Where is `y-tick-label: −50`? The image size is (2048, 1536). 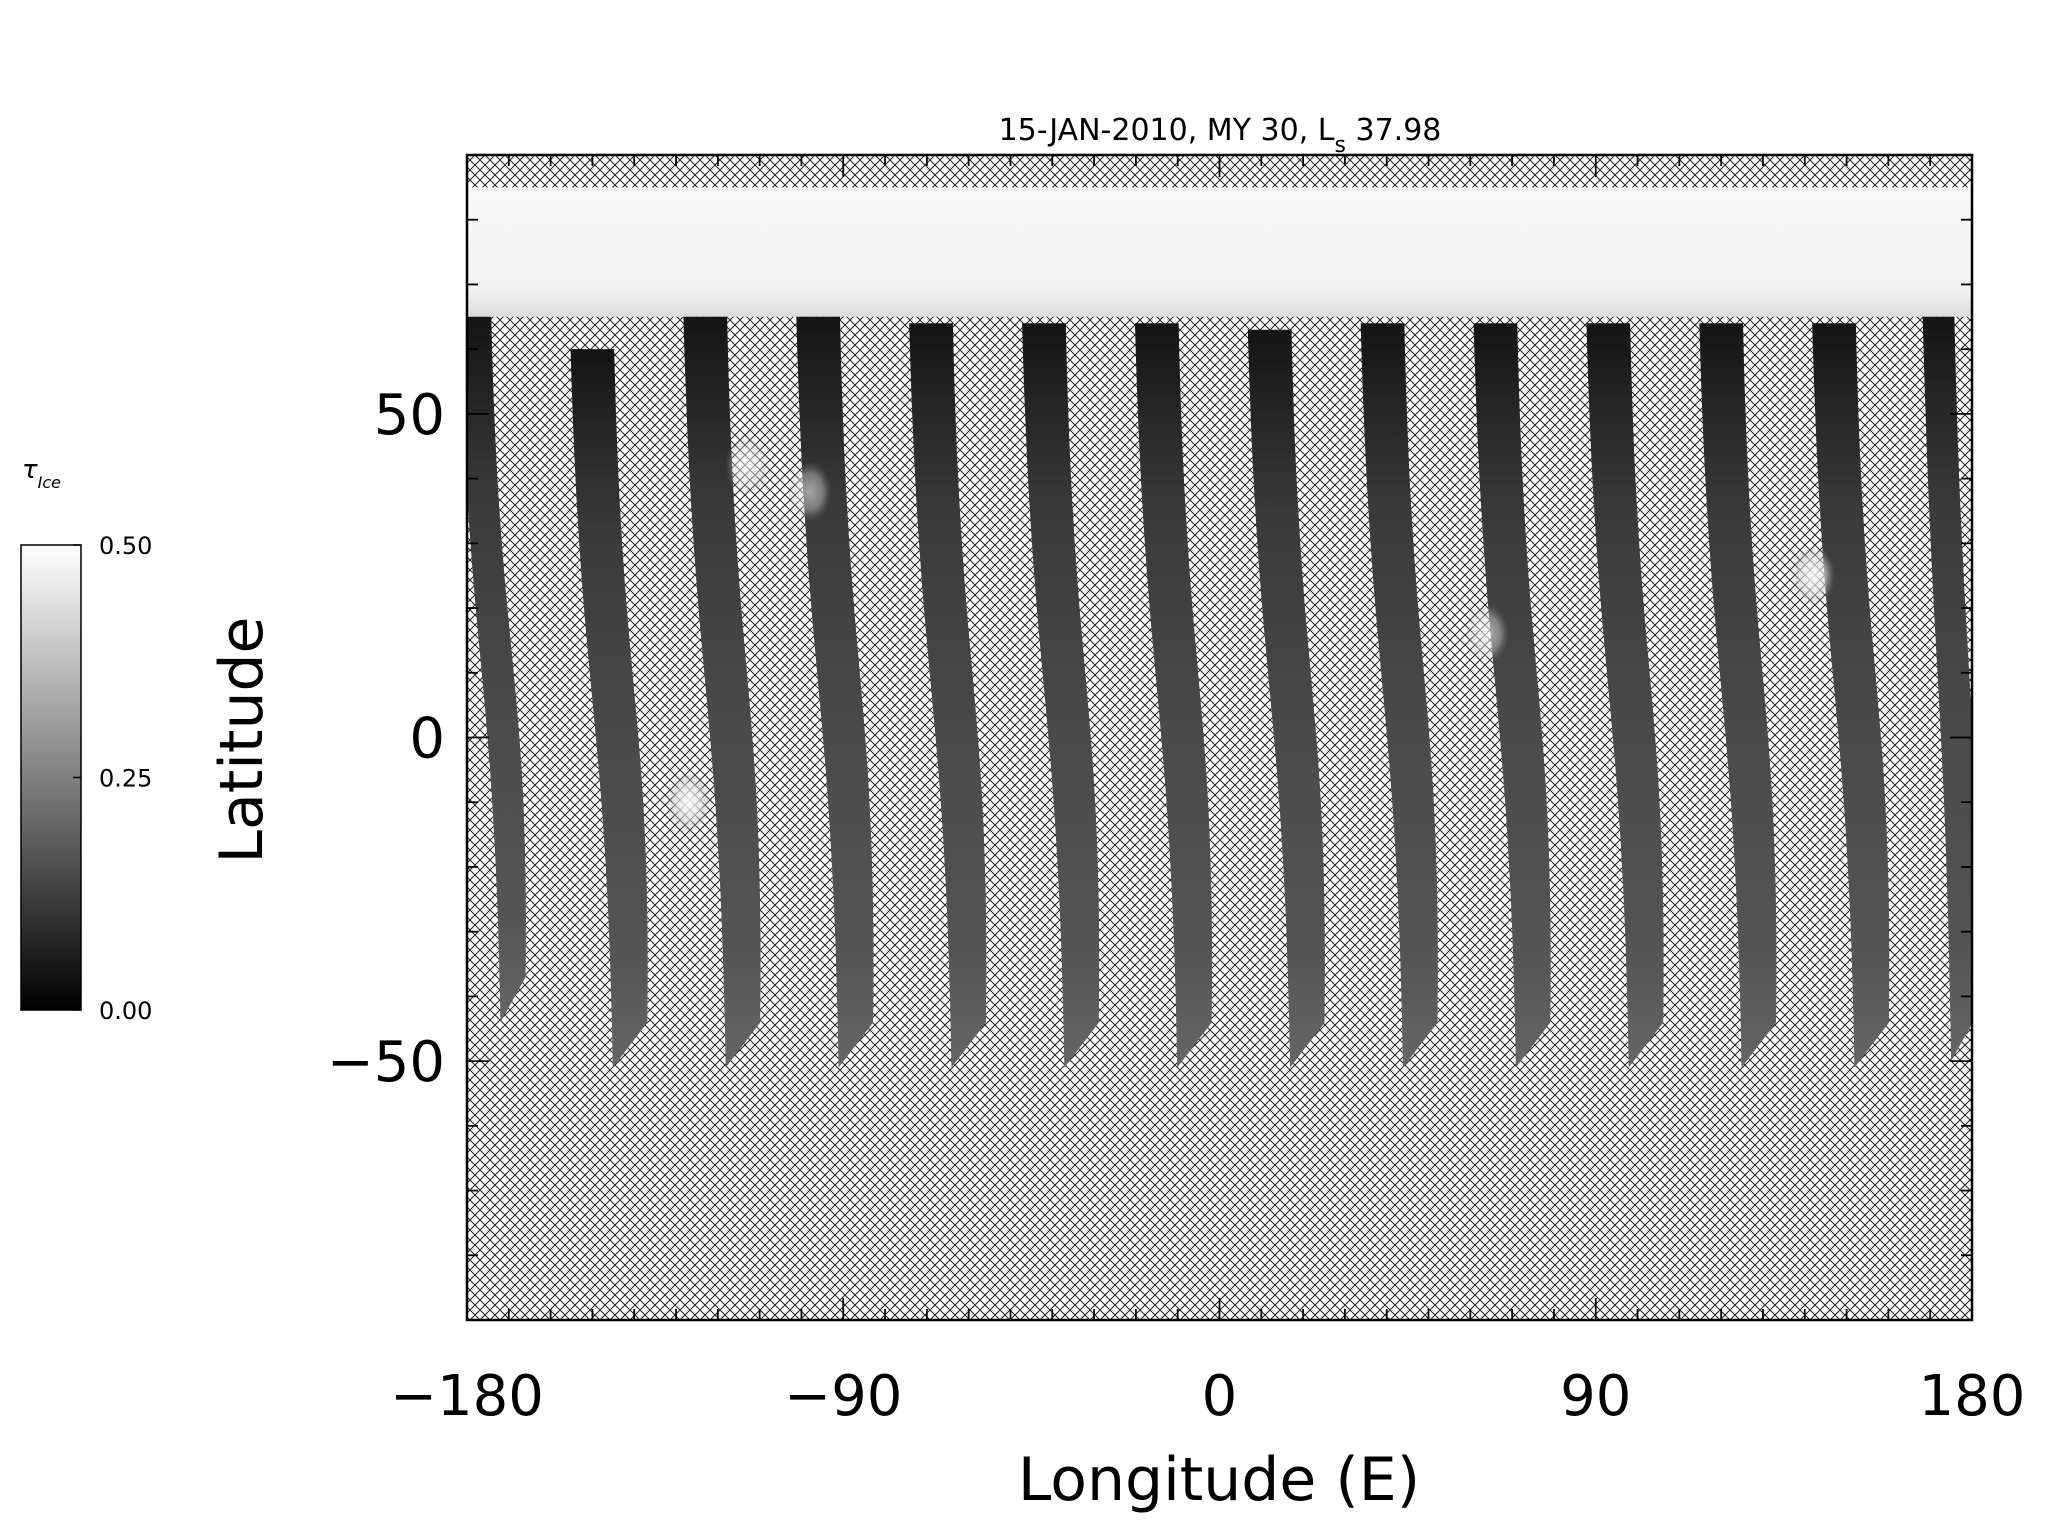 y-tick-label: −50 is located at coordinates (386, 1062).